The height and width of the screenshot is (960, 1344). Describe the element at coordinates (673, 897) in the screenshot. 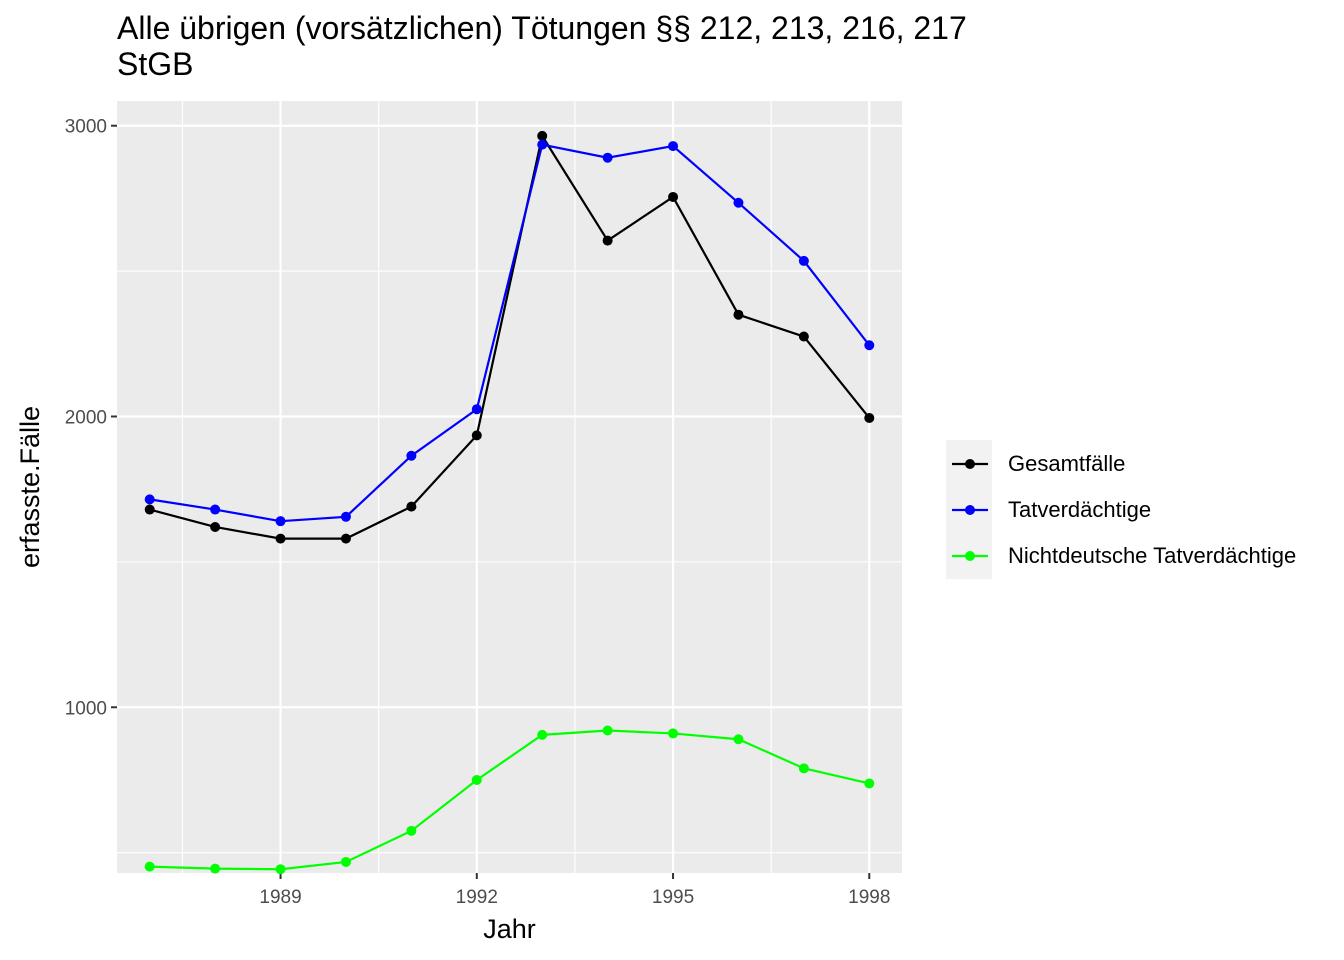

I see `x-tick-label: 1995` at that location.